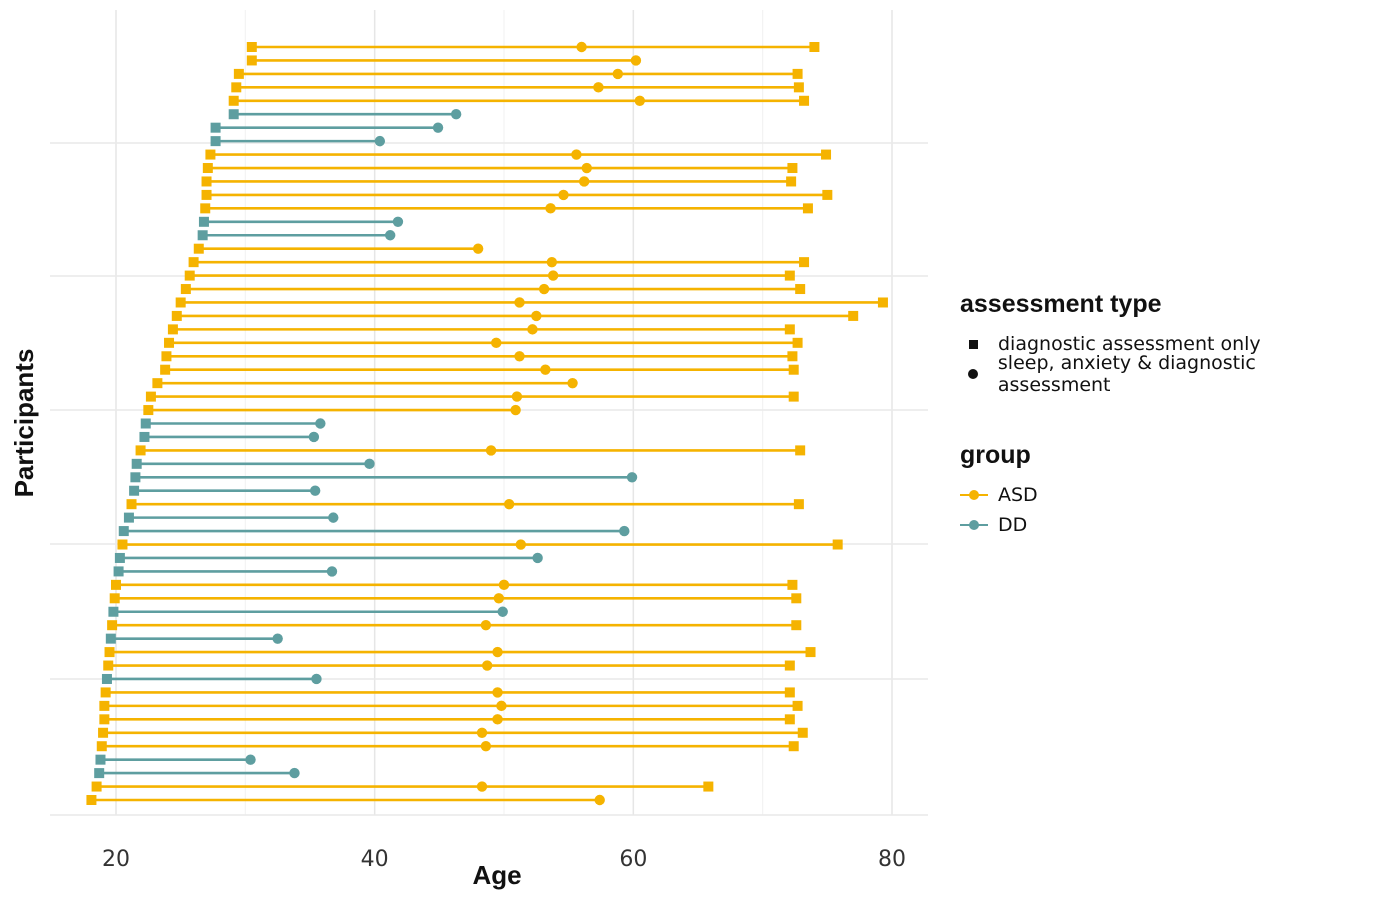 The image size is (1373, 897). Describe the element at coordinates (995, 455) in the screenshot. I see `legend-title-group: group` at that location.